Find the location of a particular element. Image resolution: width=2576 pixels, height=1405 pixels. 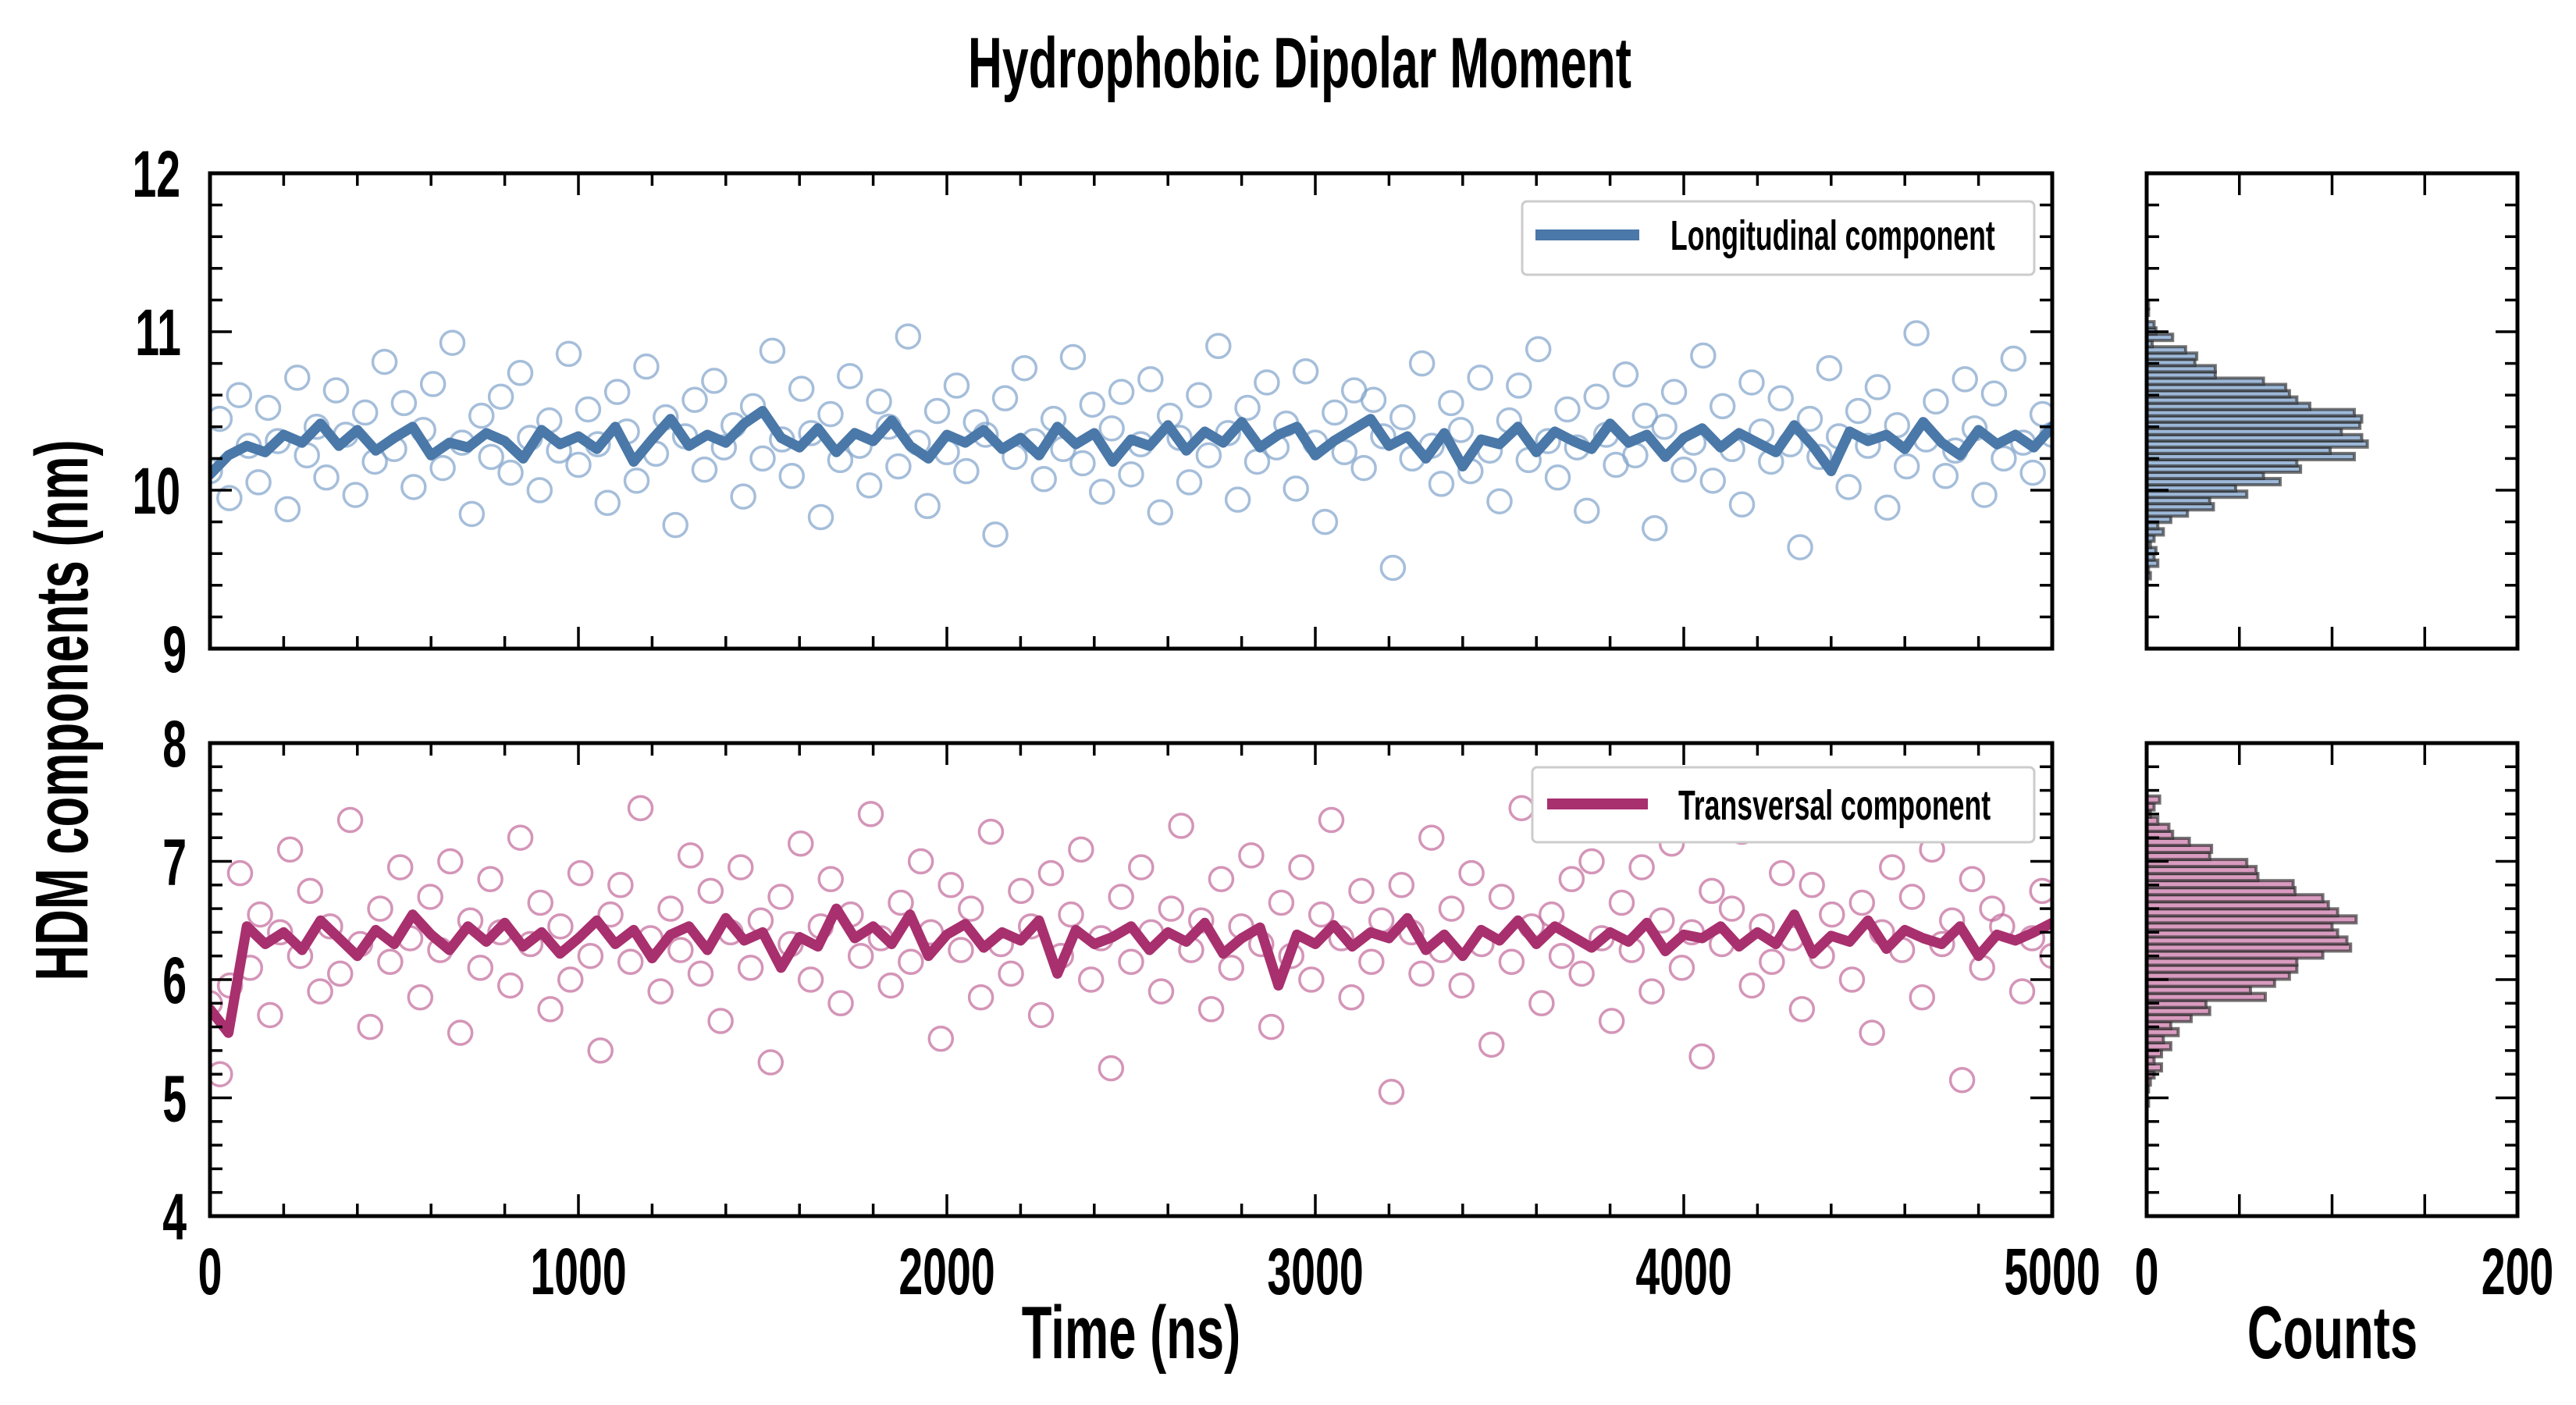

transversal-histogram: 0 200 is located at coordinates (2344, 1025).